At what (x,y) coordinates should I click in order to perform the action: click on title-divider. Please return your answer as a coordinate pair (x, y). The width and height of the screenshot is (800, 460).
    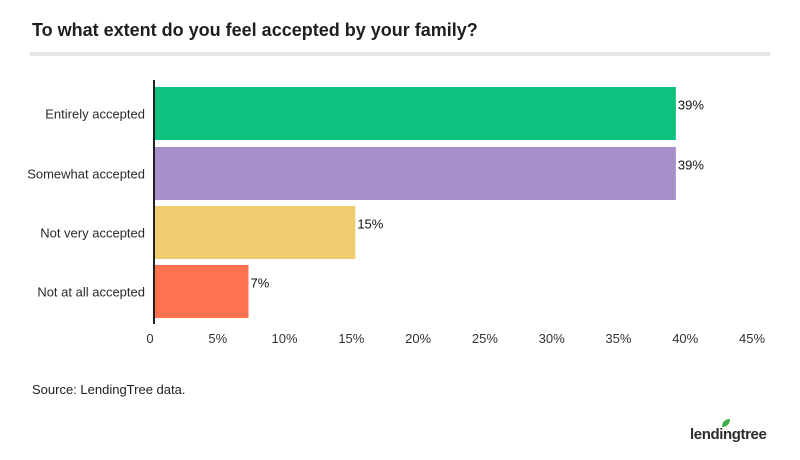
    Looking at the image, I should click on (400, 54).